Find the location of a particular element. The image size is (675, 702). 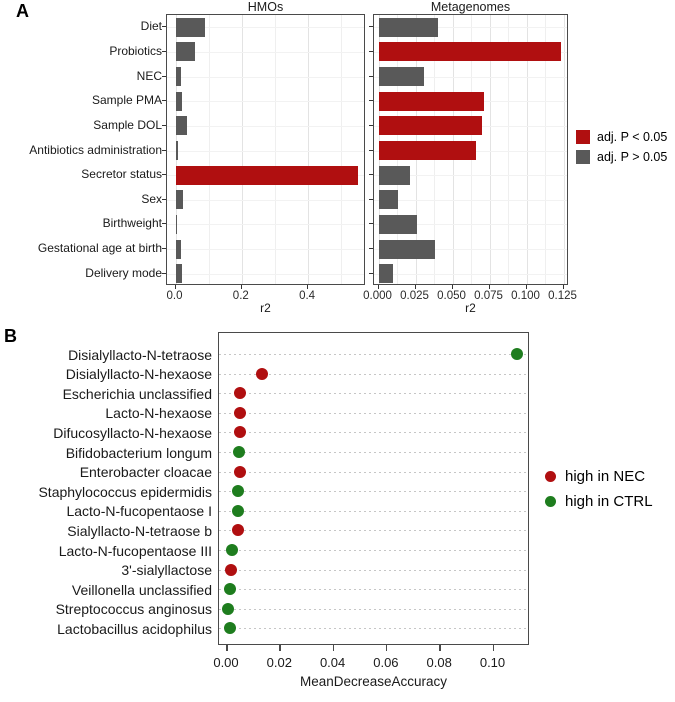

category-label: Sialyllacto-N-tetraose b is located at coordinates (139, 530).